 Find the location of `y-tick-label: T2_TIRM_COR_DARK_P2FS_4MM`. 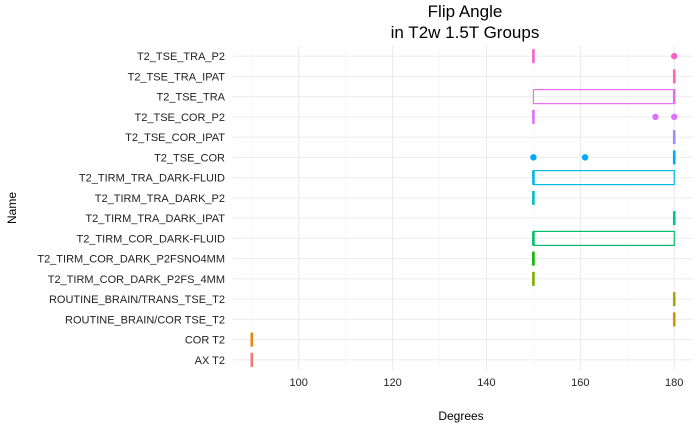

y-tick-label: T2_TIRM_COR_DARK_P2FS_4MM is located at coordinates (136, 280).